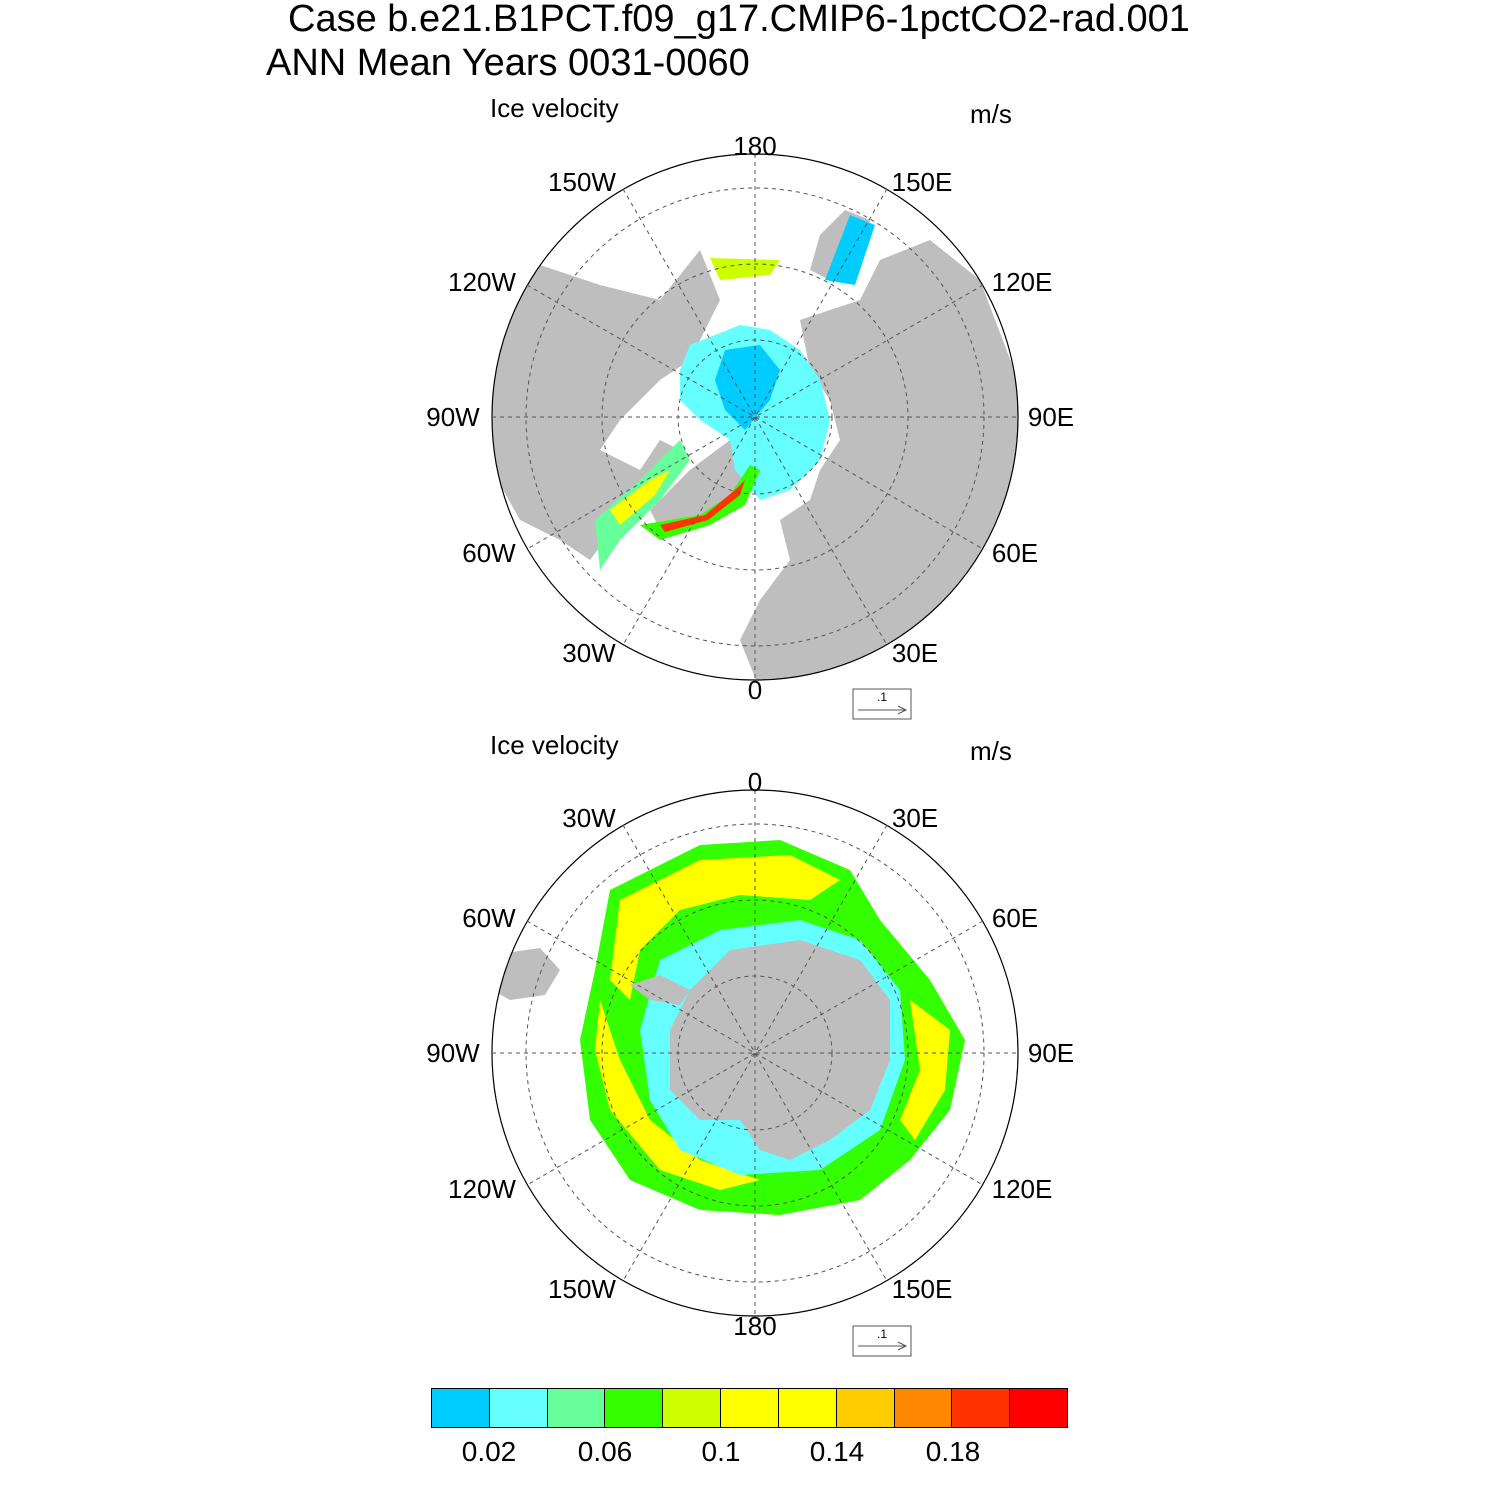 This screenshot has height=1500, width=1500. Describe the element at coordinates (1015, 918) in the screenshot. I see `south-lon-label: 60E` at that location.